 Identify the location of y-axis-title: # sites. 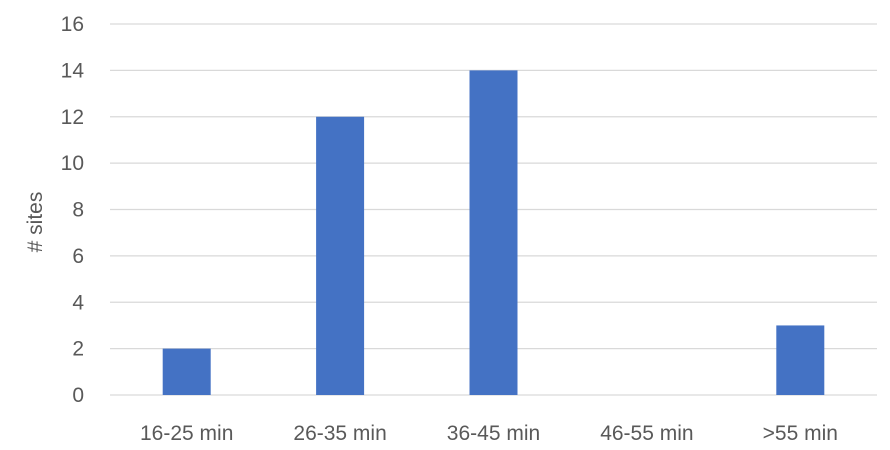
(35, 222).